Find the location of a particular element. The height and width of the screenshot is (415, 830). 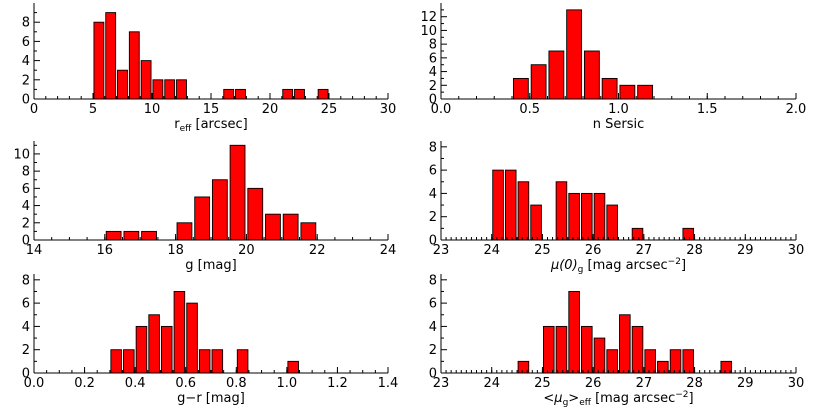

x-tick-label: 1.4 is located at coordinates (388, 383).